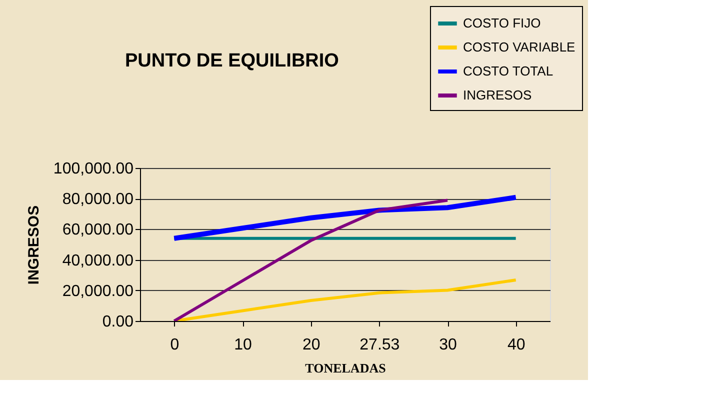 The height and width of the screenshot is (412, 728). I want to click on chart-title: PUNTO DE EQUILIBRIO, so click(232, 61).